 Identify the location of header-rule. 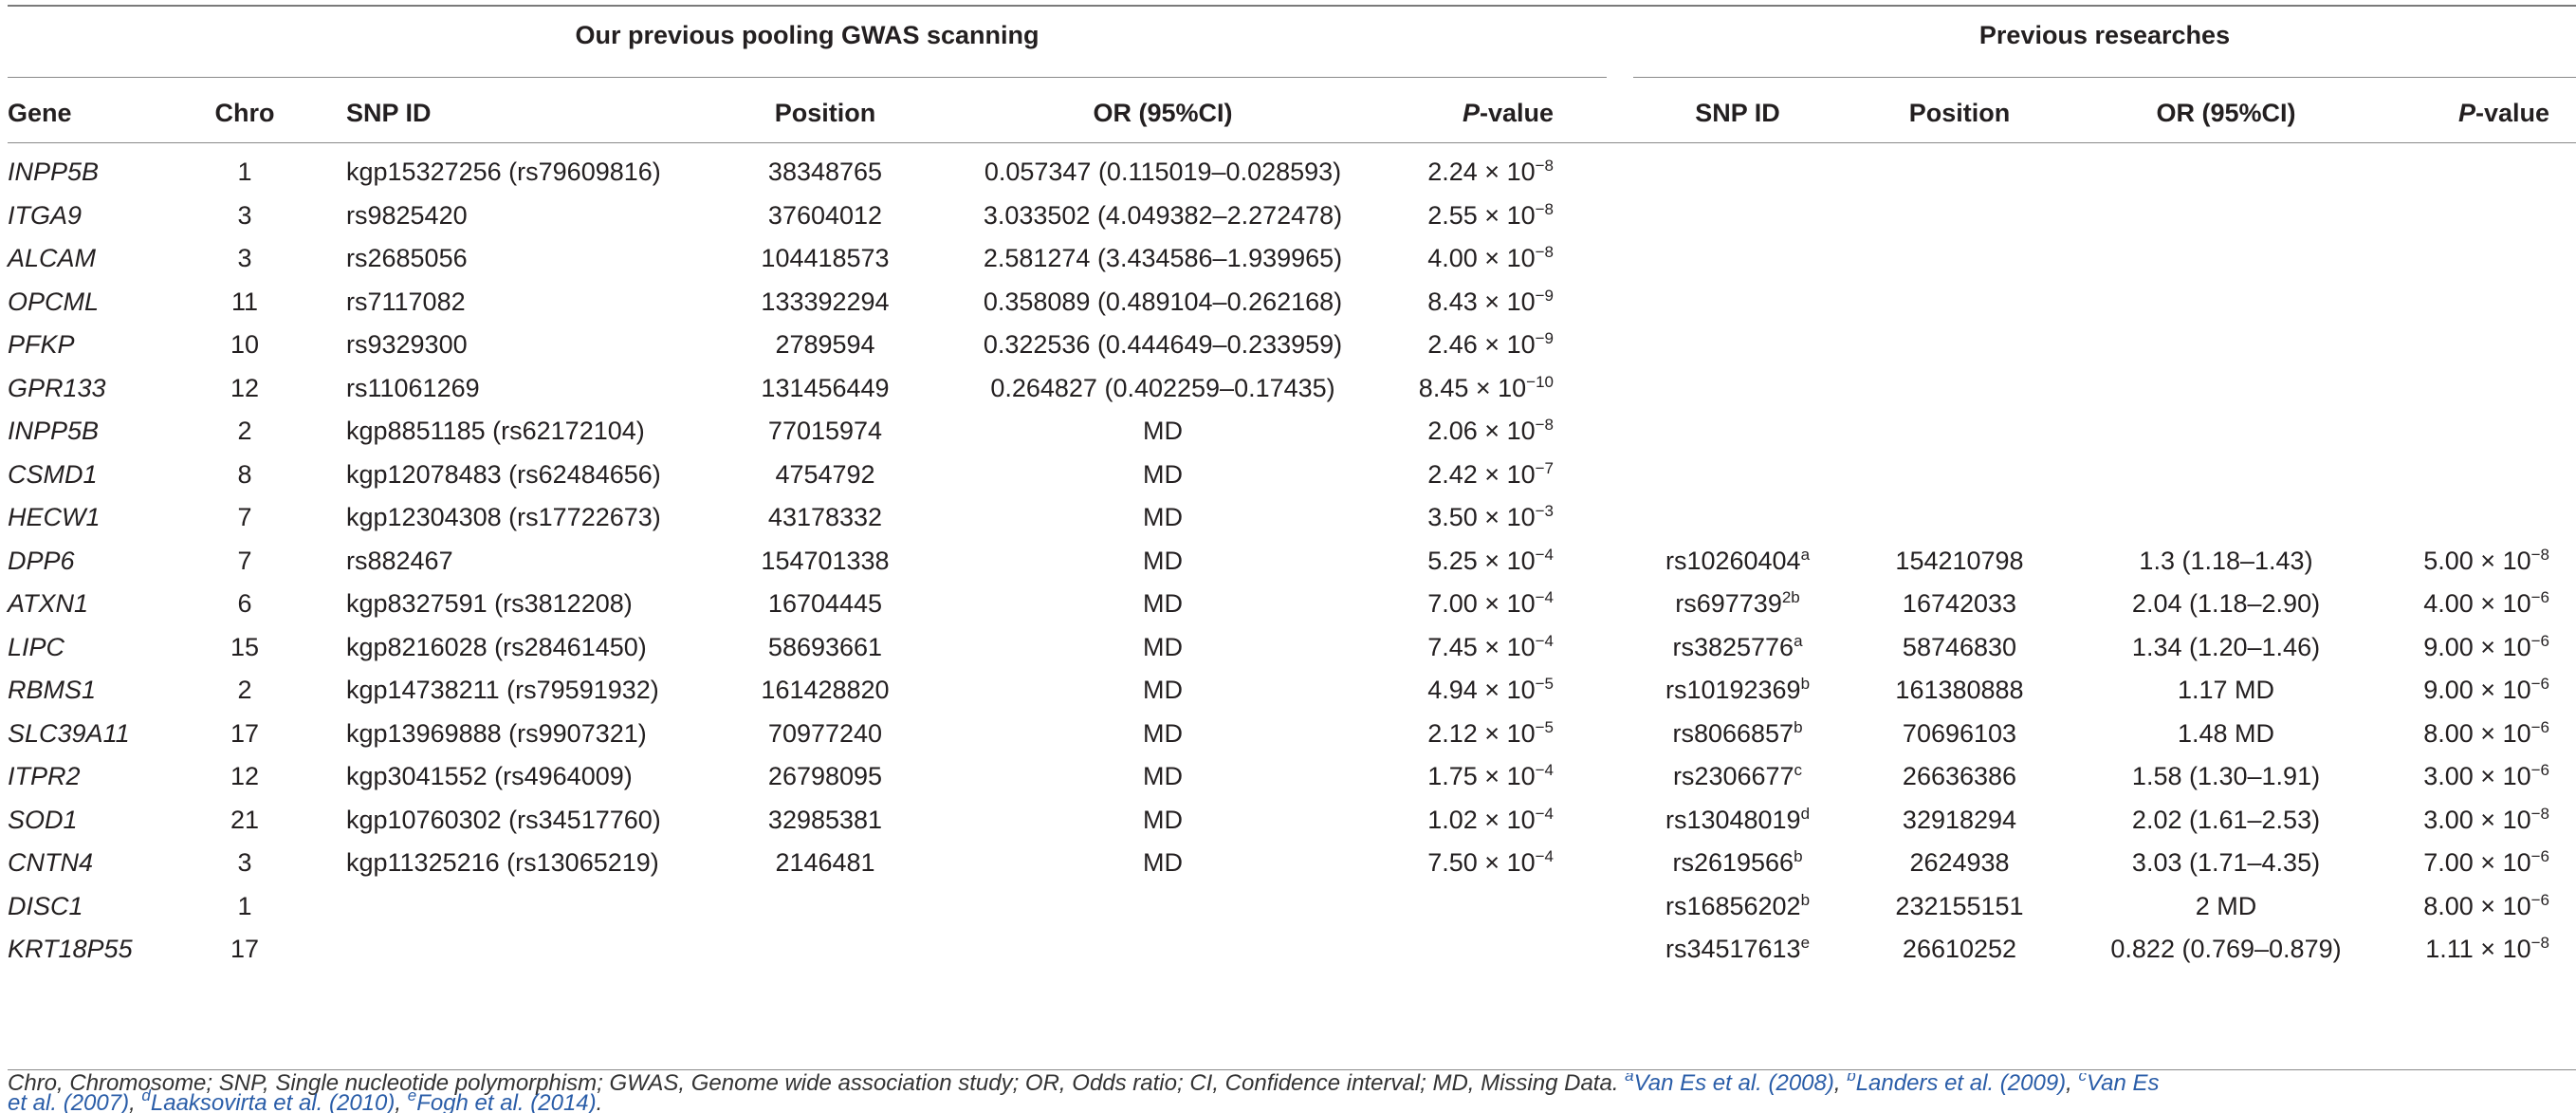
(1292, 142).